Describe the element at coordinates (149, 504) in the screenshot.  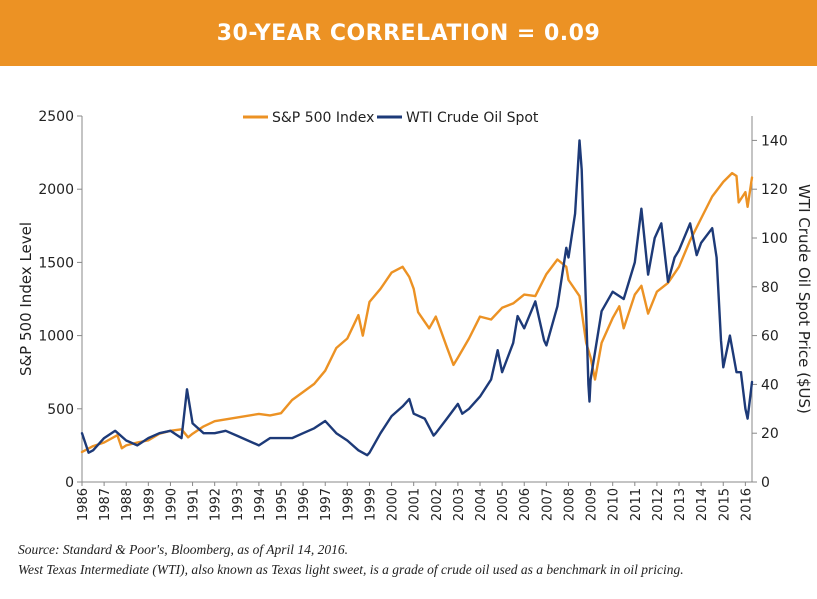
I see `x-tick-label: 1989` at that location.